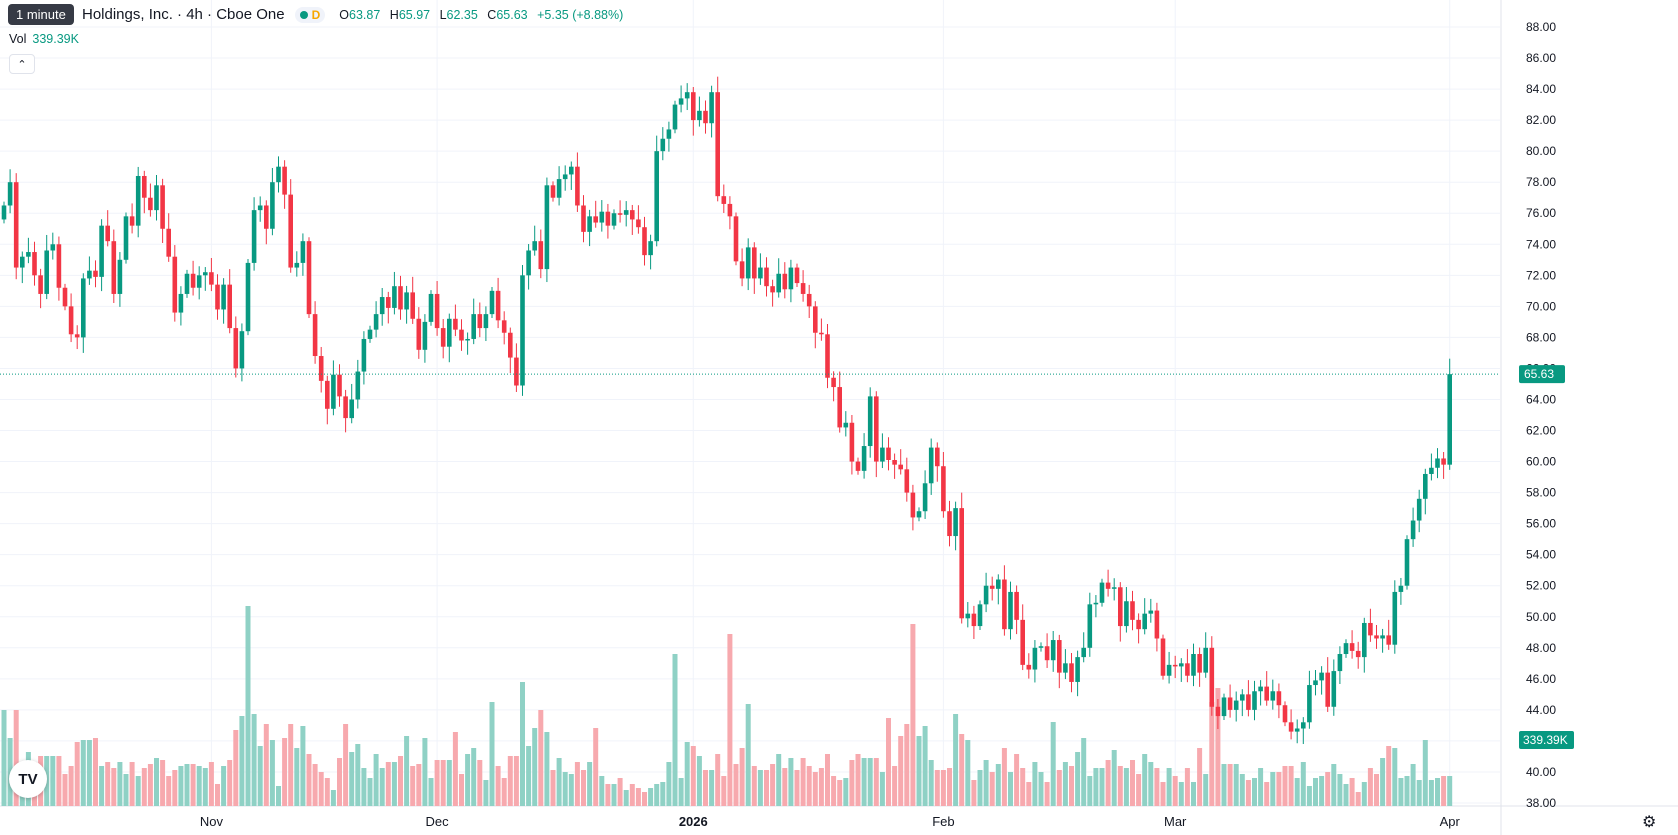 The image size is (1678, 835). I want to click on chevron-up-icon: ⌃, so click(22, 64).